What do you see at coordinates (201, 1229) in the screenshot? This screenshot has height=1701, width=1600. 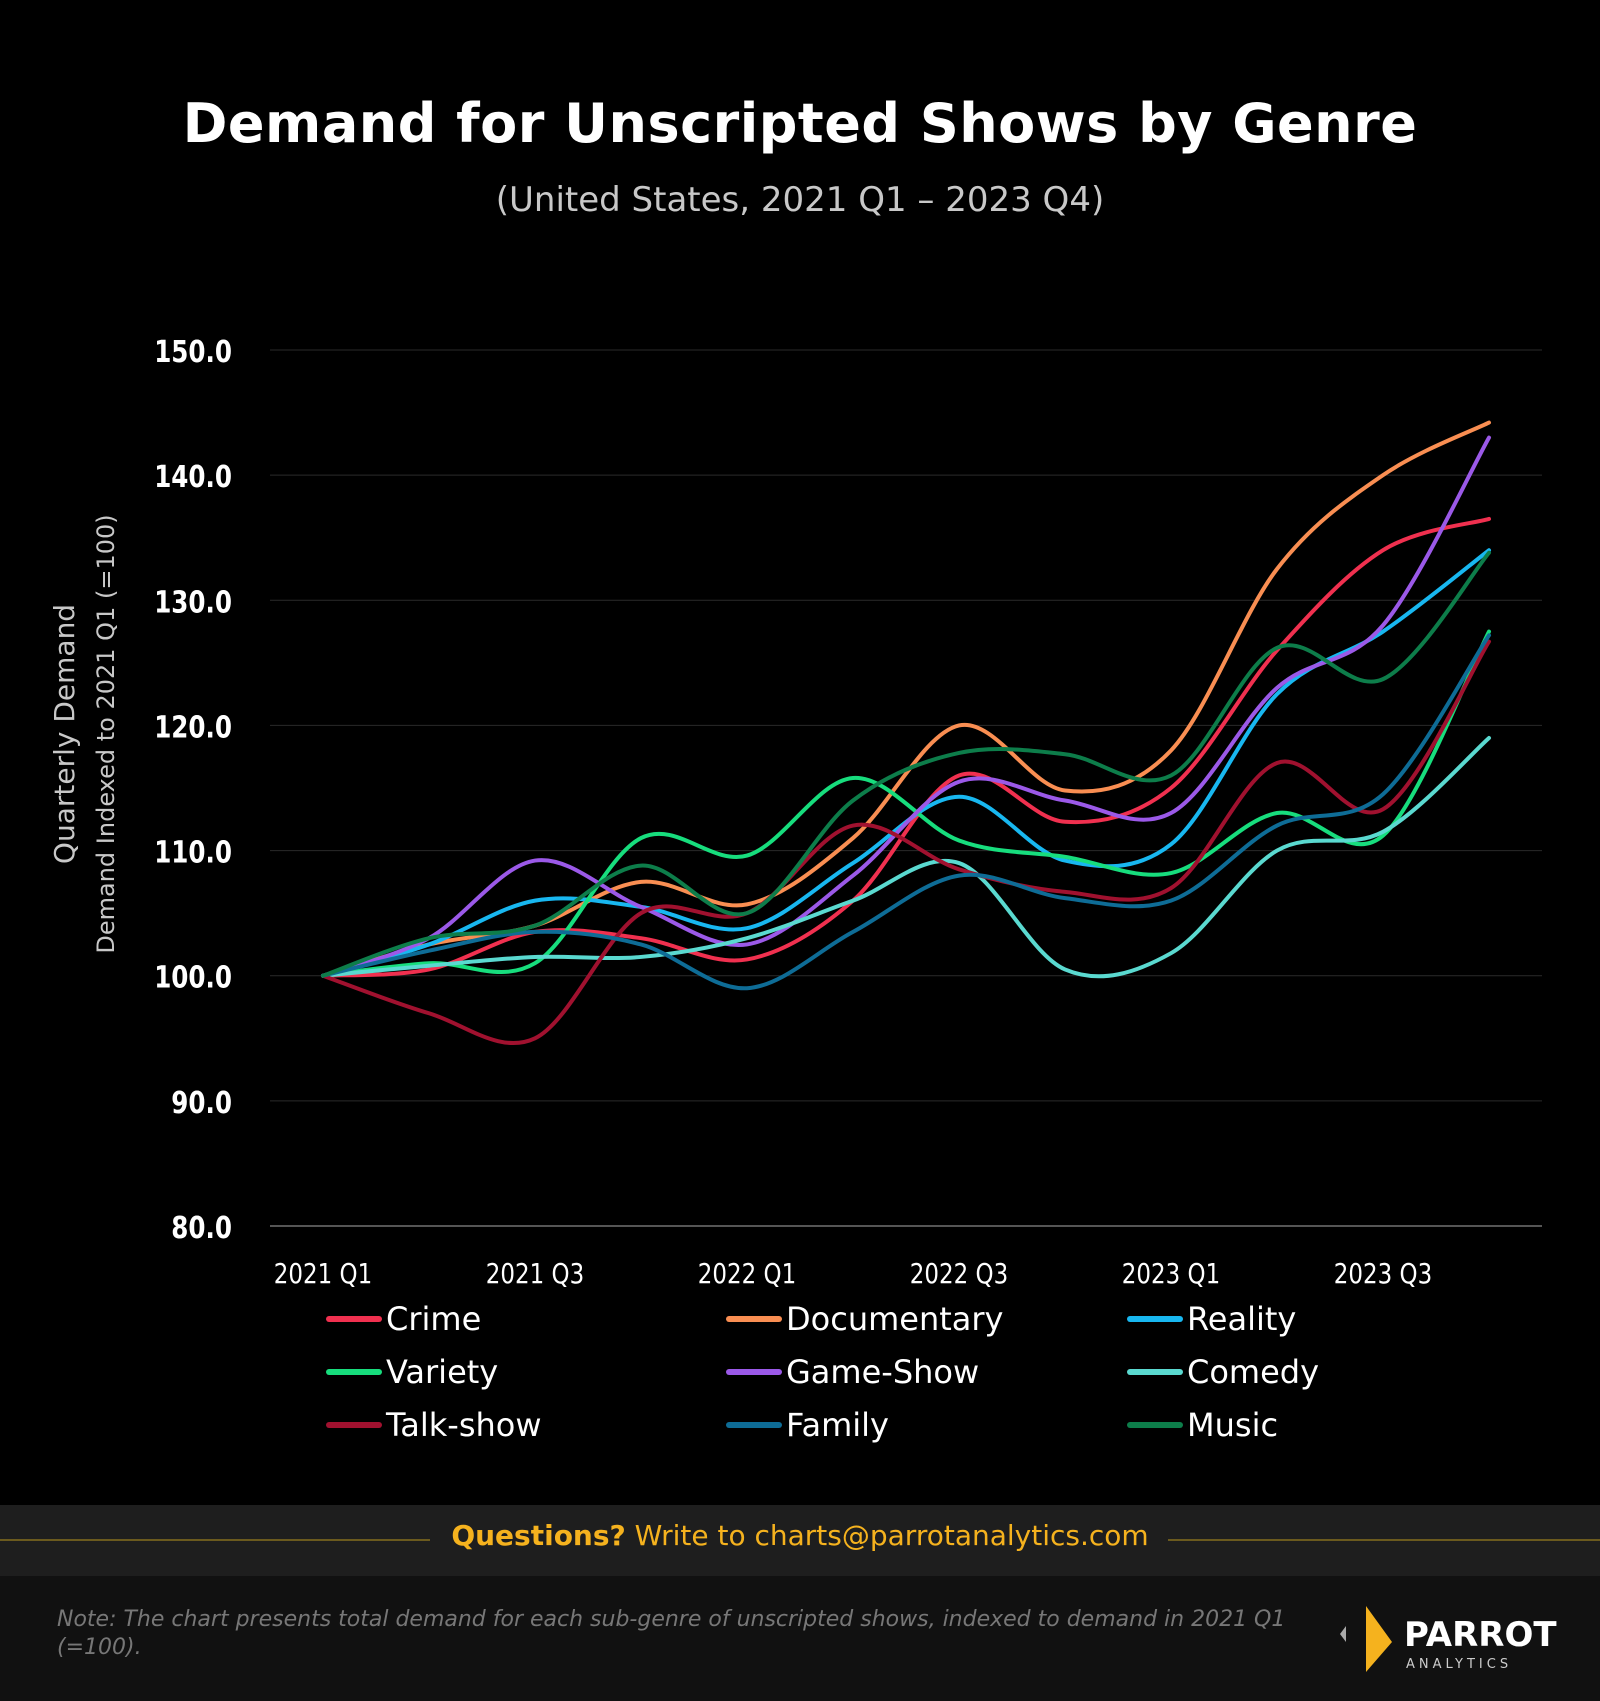 I see `y-tick-label: 80.0` at bounding box center [201, 1229].